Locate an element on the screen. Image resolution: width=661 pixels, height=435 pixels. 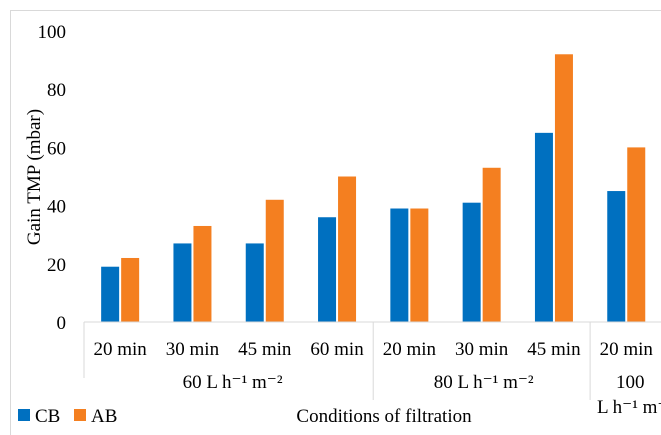
y-tick-label: 80 is located at coordinates (56, 90).